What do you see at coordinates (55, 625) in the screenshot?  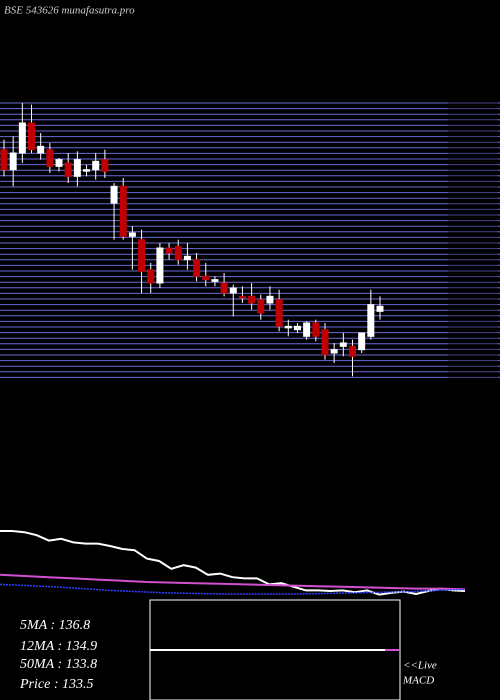 I see `stat: 5MA : 136.8` at bounding box center [55, 625].